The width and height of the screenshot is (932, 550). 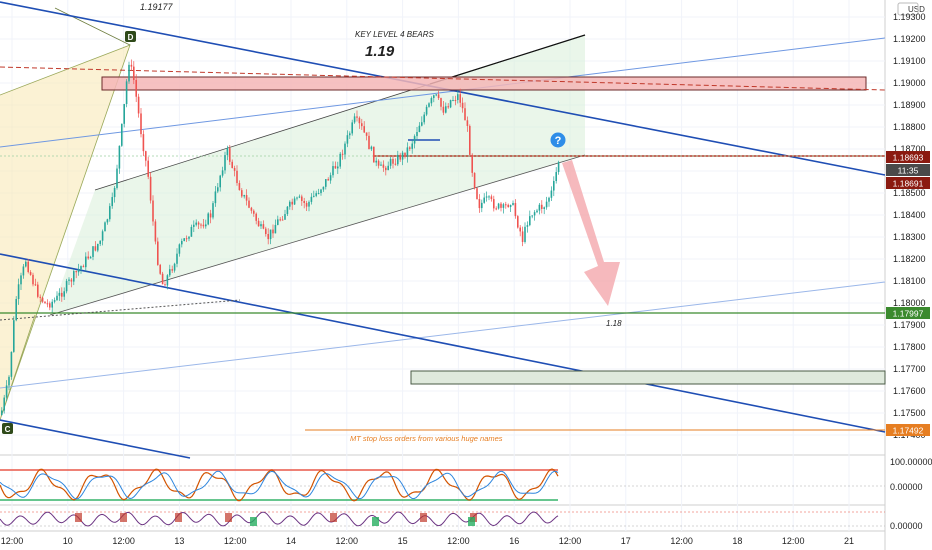 What do you see at coordinates (92, 26) in the screenshot?
I see `harmonic-leg-top` at bounding box center [92, 26].